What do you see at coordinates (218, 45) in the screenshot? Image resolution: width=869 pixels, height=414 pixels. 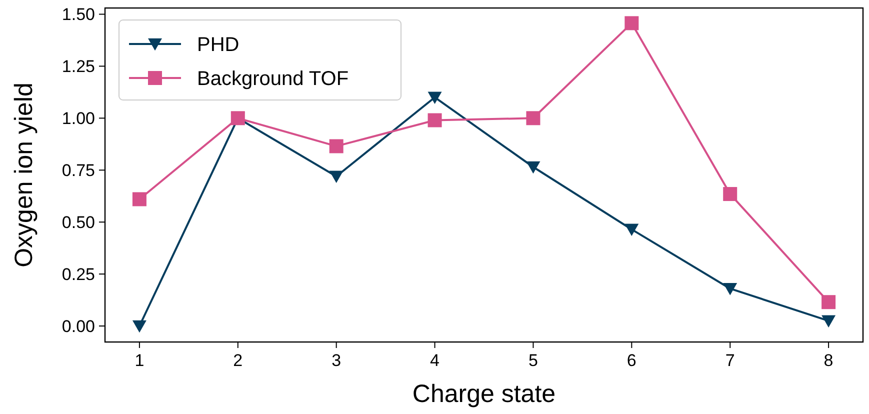 I see `legend-label: PHD` at bounding box center [218, 45].